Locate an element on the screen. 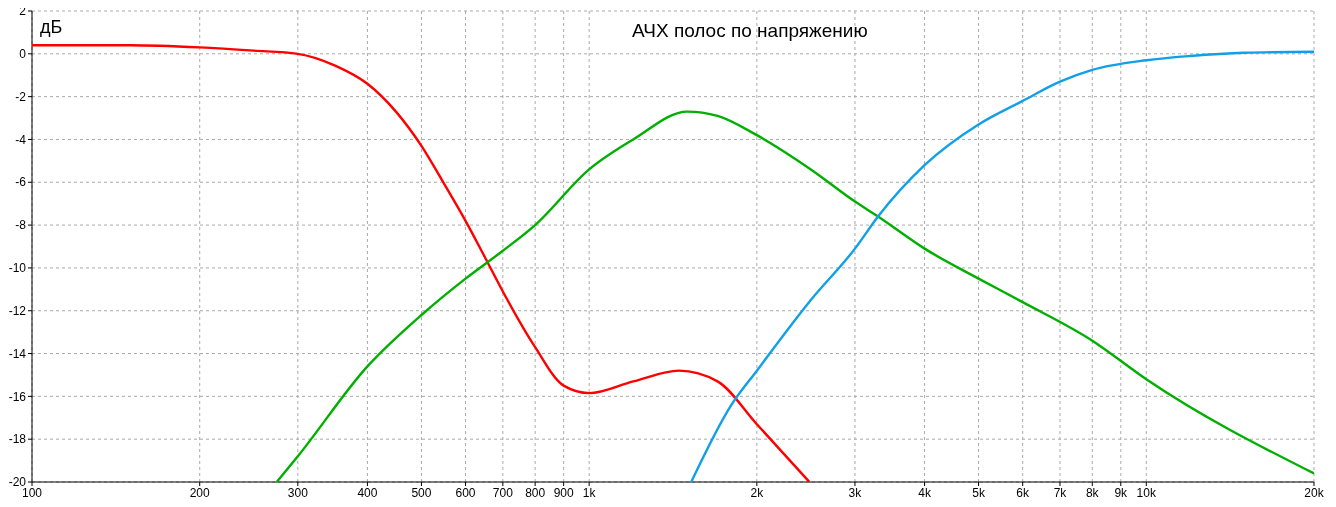 The width and height of the screenshot is (1336, 507). y-tick-label: -10 is located at coordinates (17, 268).